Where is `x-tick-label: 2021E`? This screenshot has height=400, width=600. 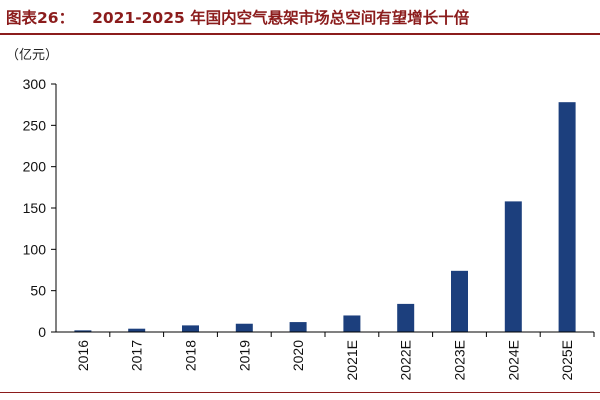 x-tick-label: 2021E is located at coordinates (352, 360).